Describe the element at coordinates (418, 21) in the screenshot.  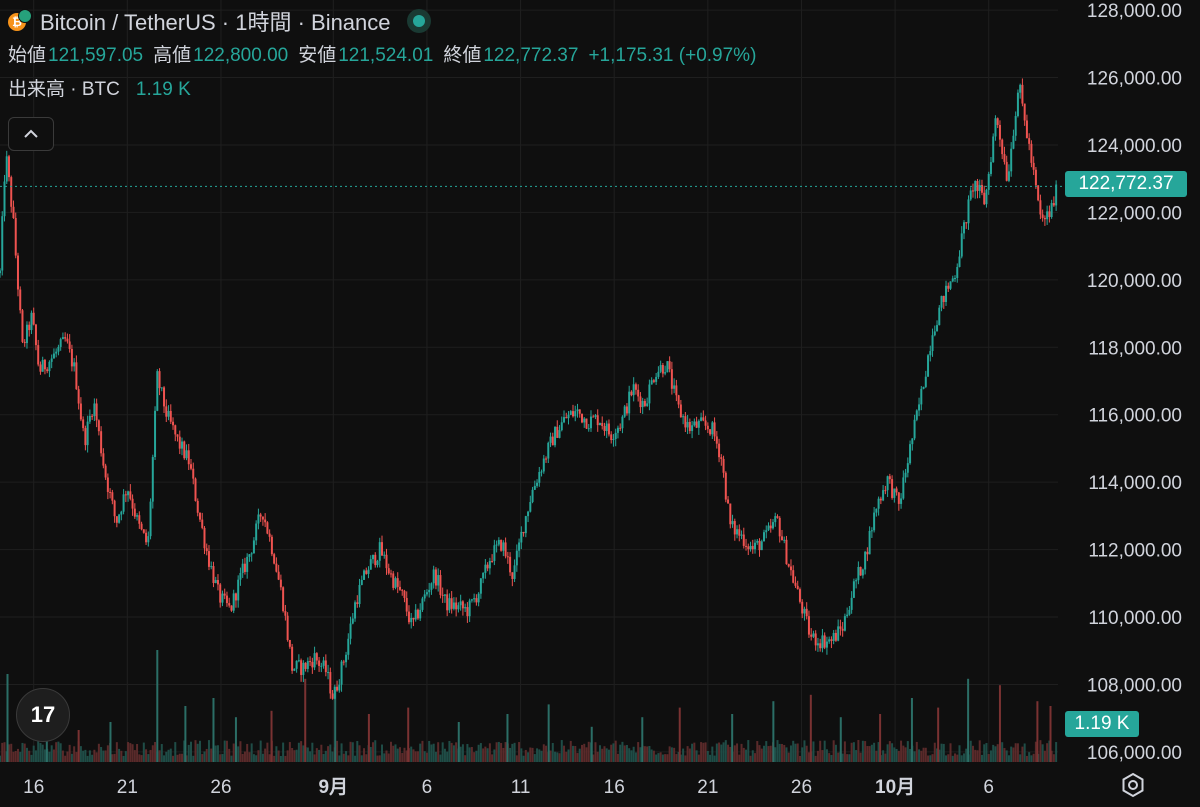
I see `status-dot-icon` at that location.